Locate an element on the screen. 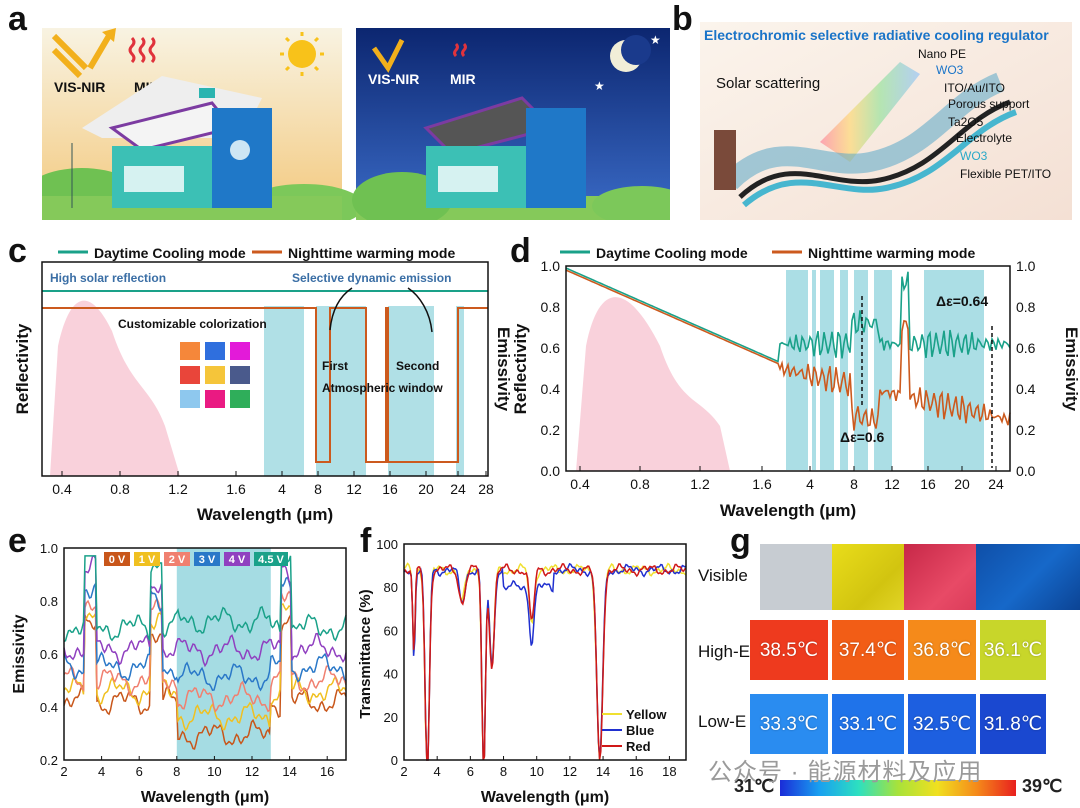 Image resolution: width=1080 pixels, height=808 pixels. chart-d-ytick-3: 0.6 is located at coordinates (551, 348).